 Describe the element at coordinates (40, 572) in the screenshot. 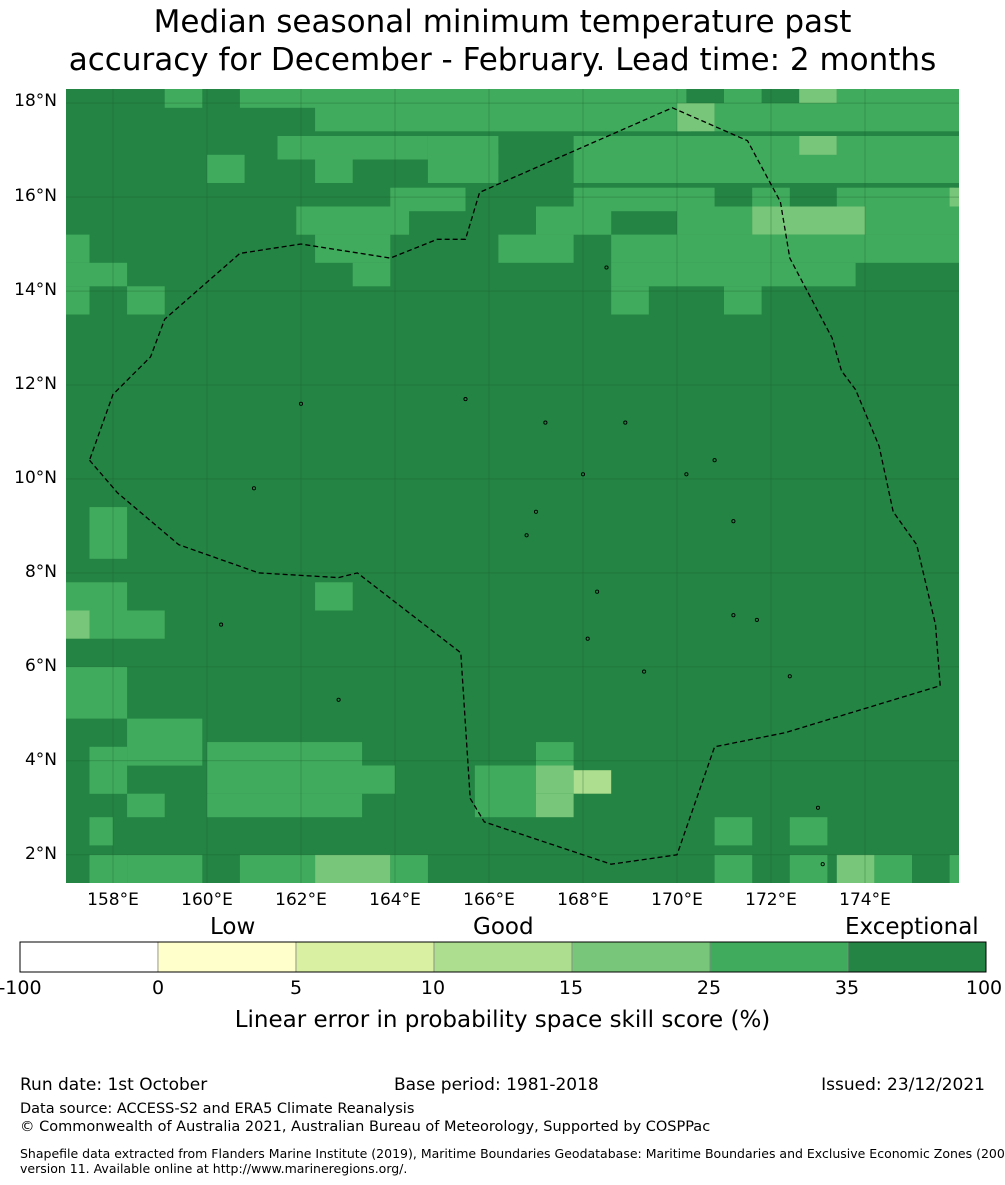

I see `lat-tick-label: 8°N` at that location.